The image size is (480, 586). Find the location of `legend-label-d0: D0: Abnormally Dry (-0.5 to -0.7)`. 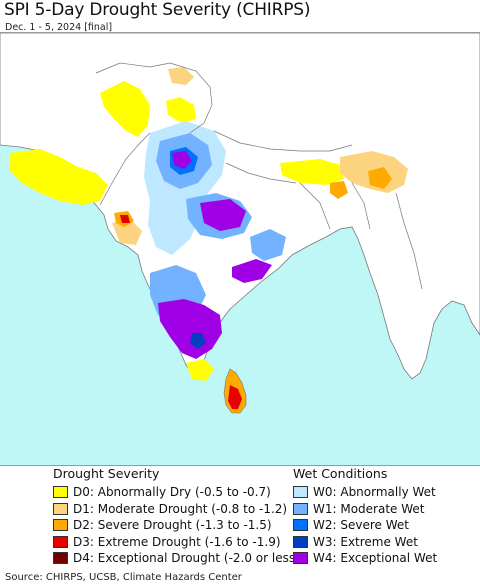

legend-label-d0: D0: Abnormally Dry (-0.5 to -0.7) is located at coordinates (172, 492).